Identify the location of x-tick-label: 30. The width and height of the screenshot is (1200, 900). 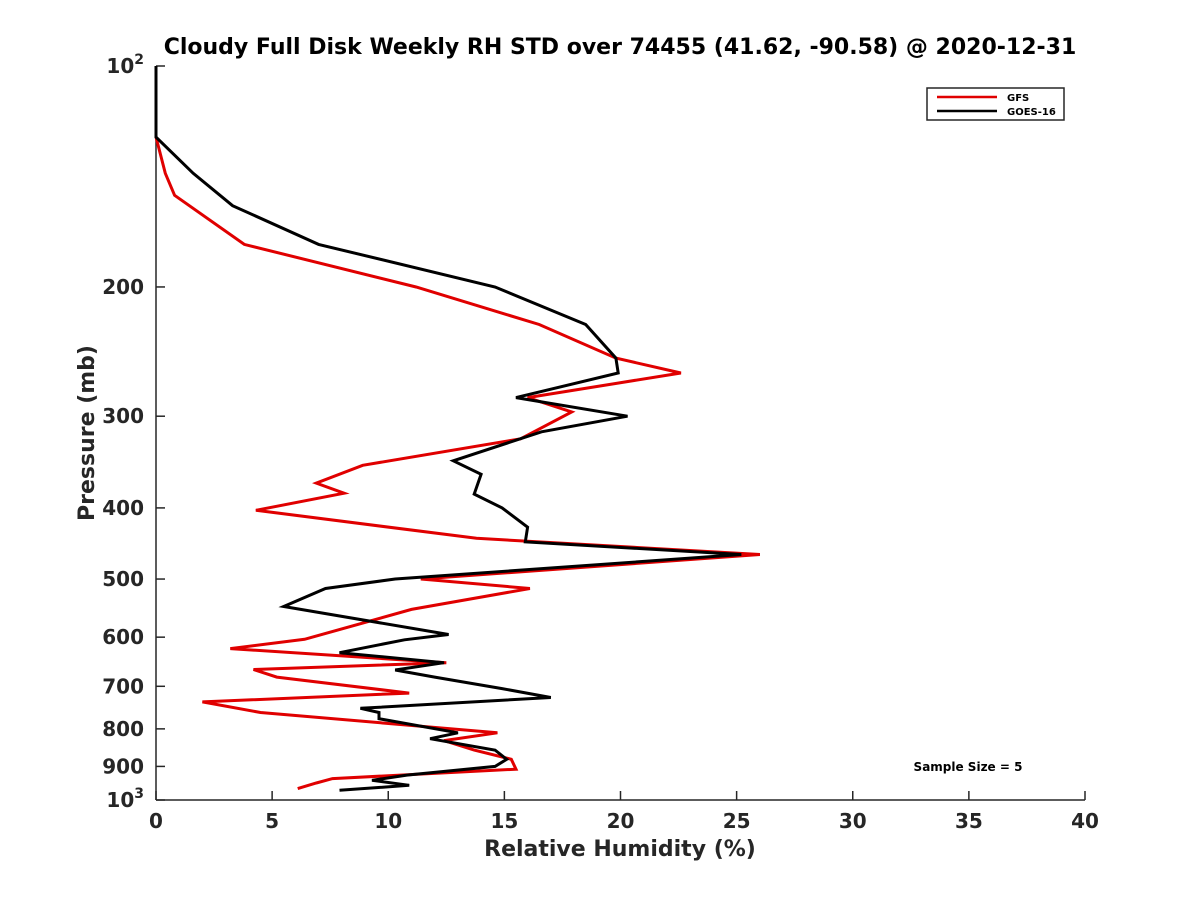
(853, 821).